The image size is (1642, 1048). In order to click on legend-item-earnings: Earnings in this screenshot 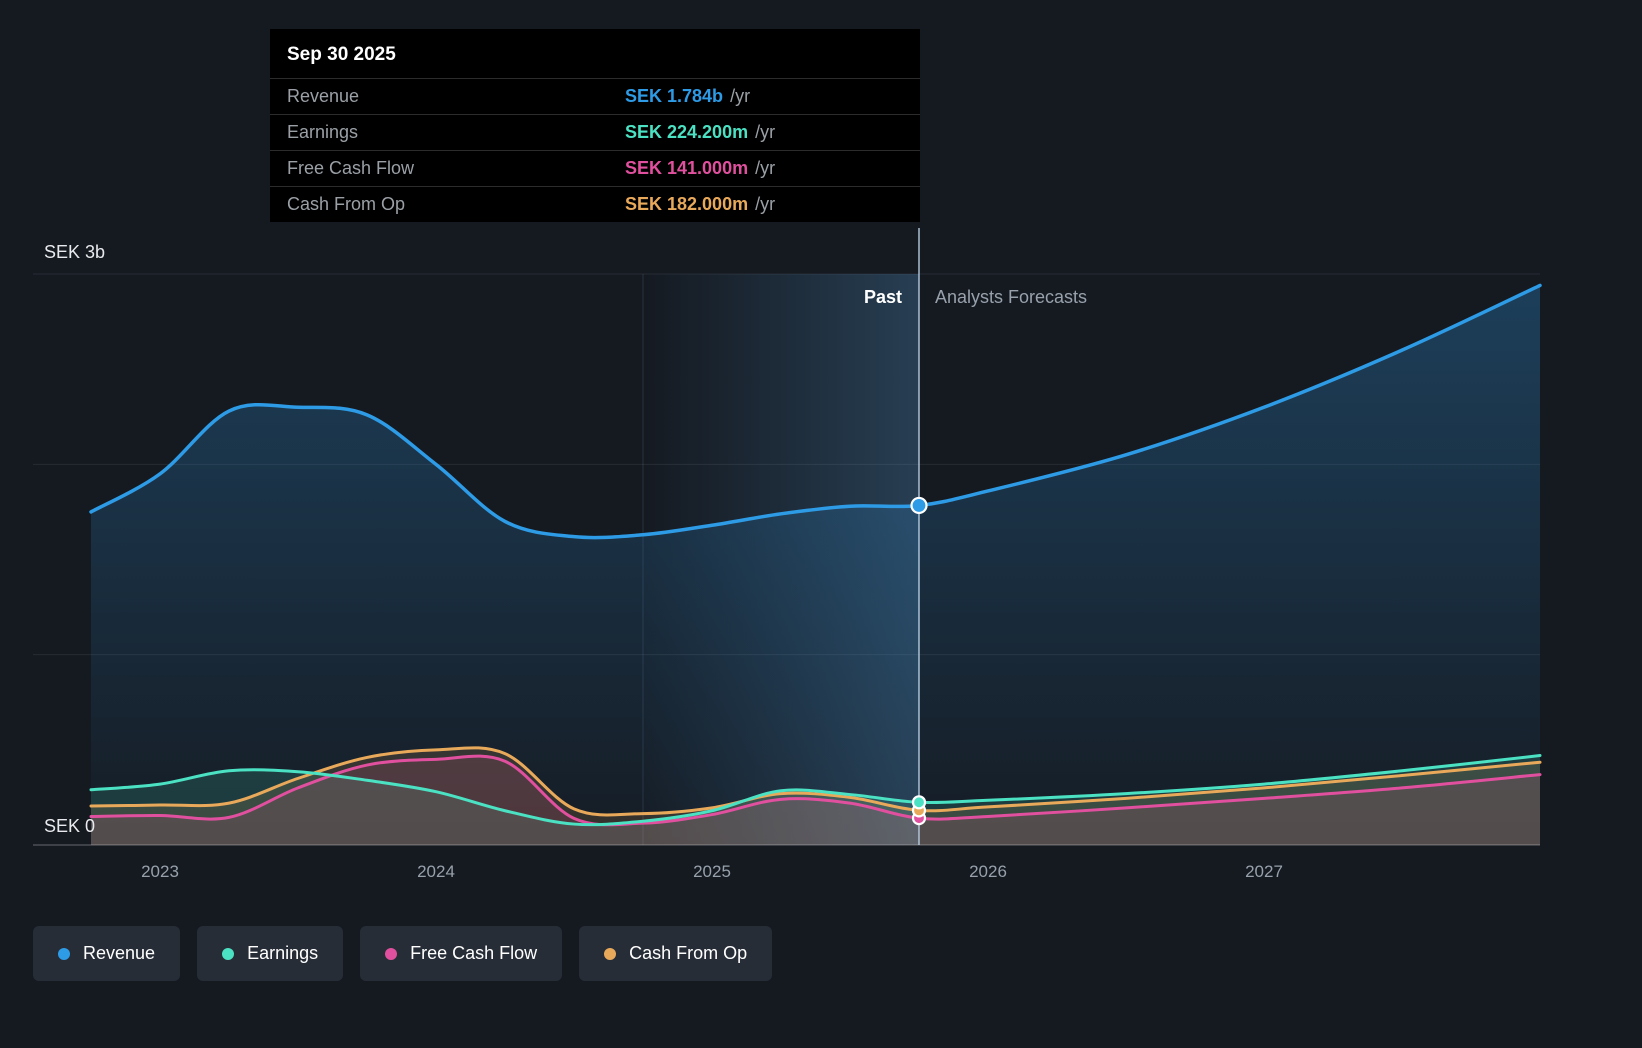, I will do `click(270, 953)`.